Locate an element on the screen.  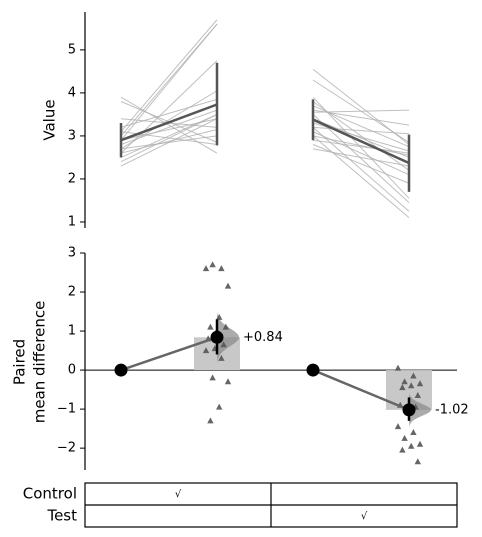
row-label: Test is located at coordinates (61, 516).